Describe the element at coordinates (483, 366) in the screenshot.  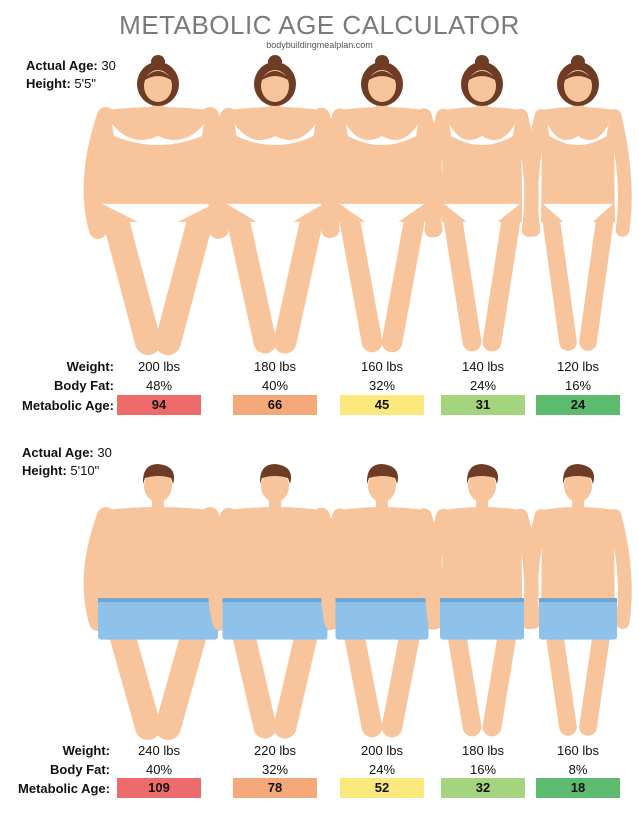
I see `weight: 140 lbs` at that location.